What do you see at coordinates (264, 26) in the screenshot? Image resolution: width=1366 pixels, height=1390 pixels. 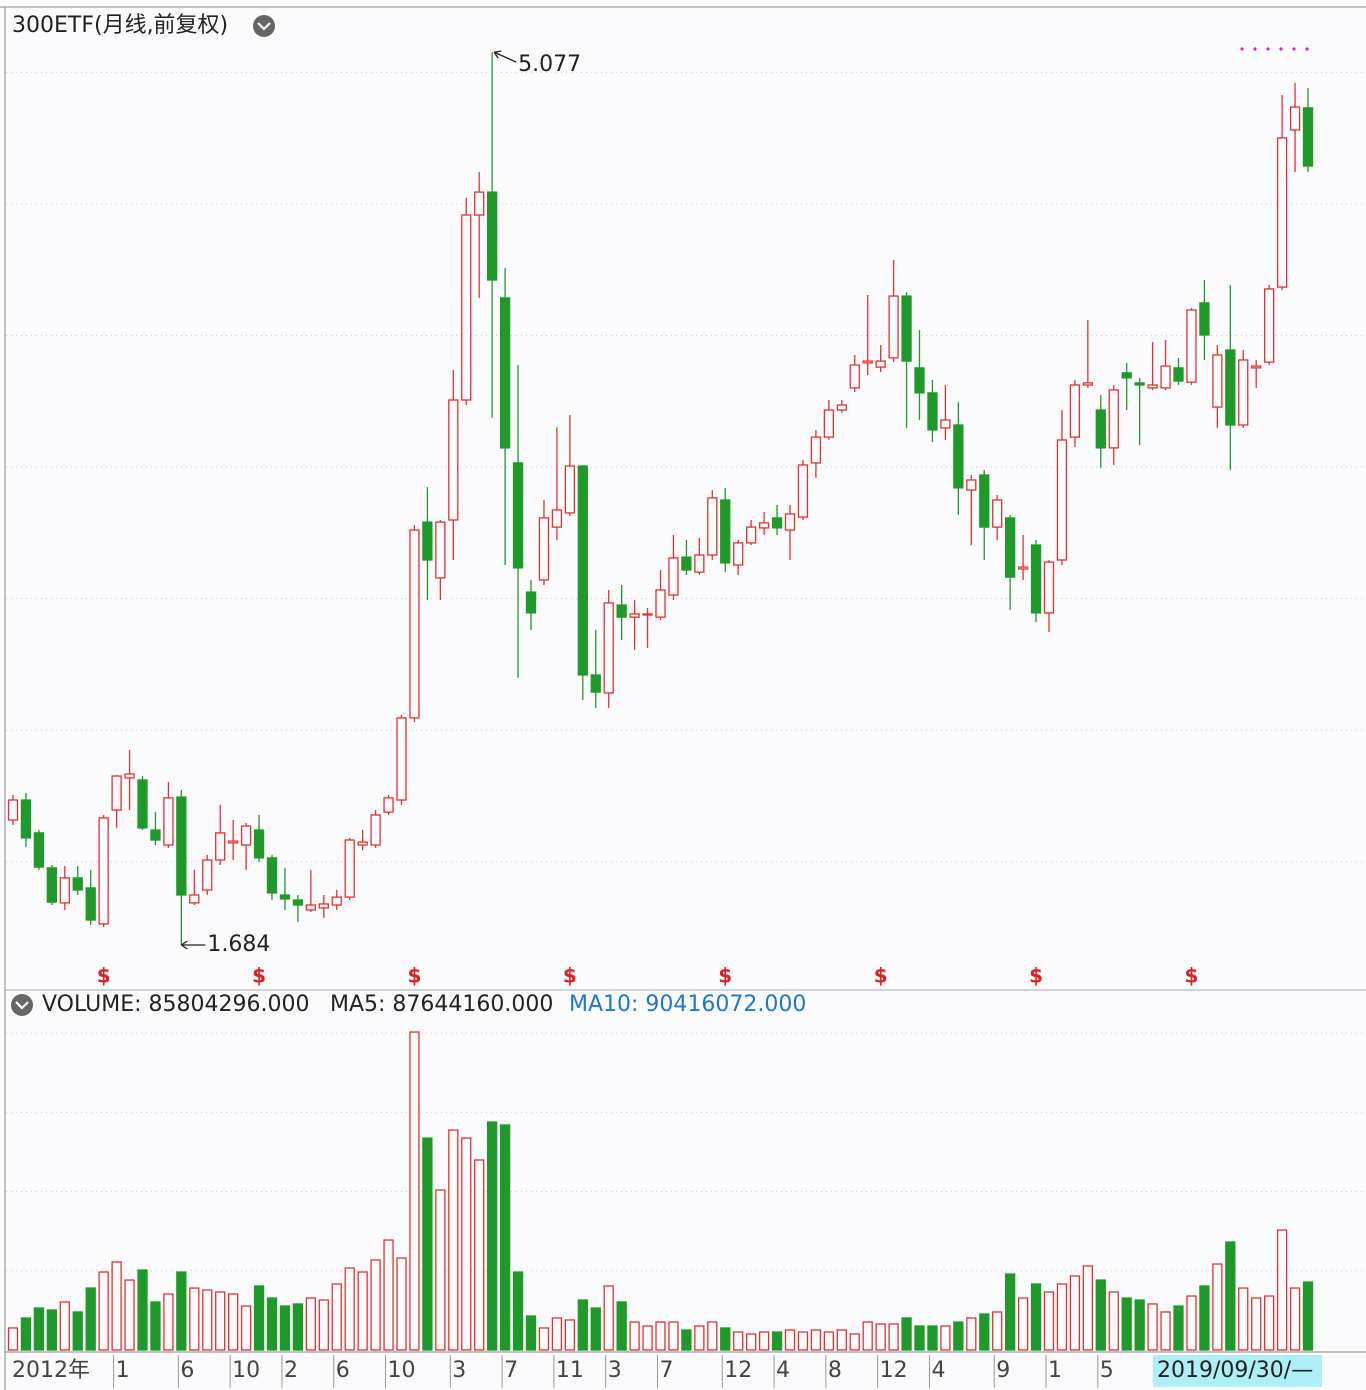 I see `title-menu-icon` at bounding box center [264, 26].